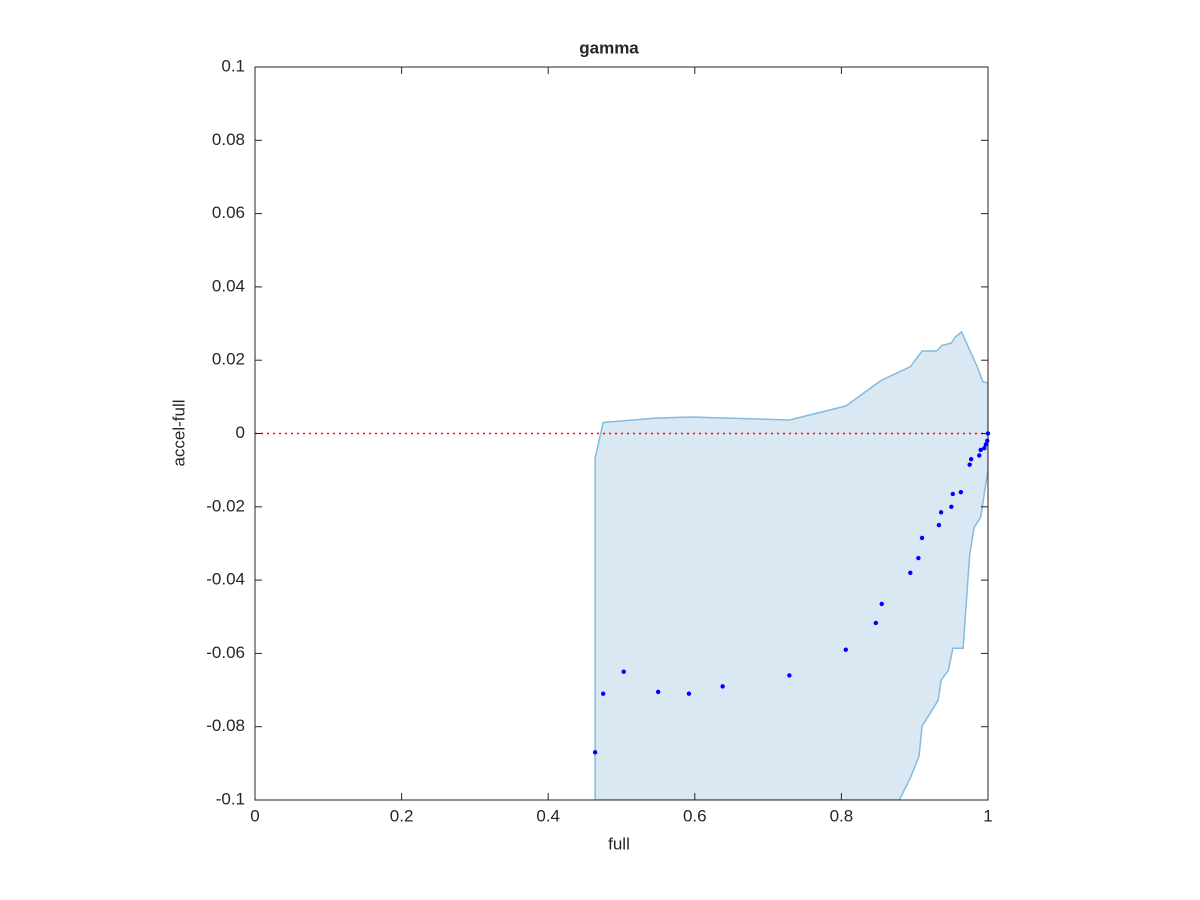  I want to click on y-tick-label: 0, so click(240, 432).